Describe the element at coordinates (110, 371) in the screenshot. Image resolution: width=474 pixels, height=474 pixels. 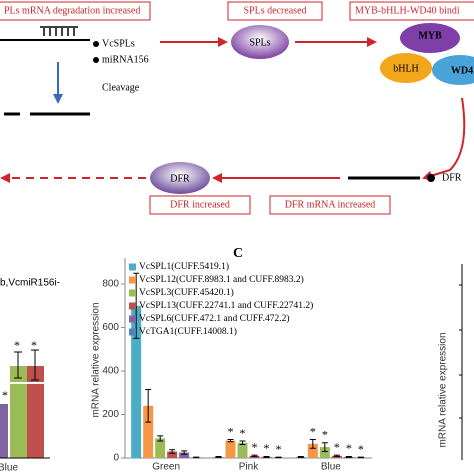
I see `y-tick-label: 400` at that location.